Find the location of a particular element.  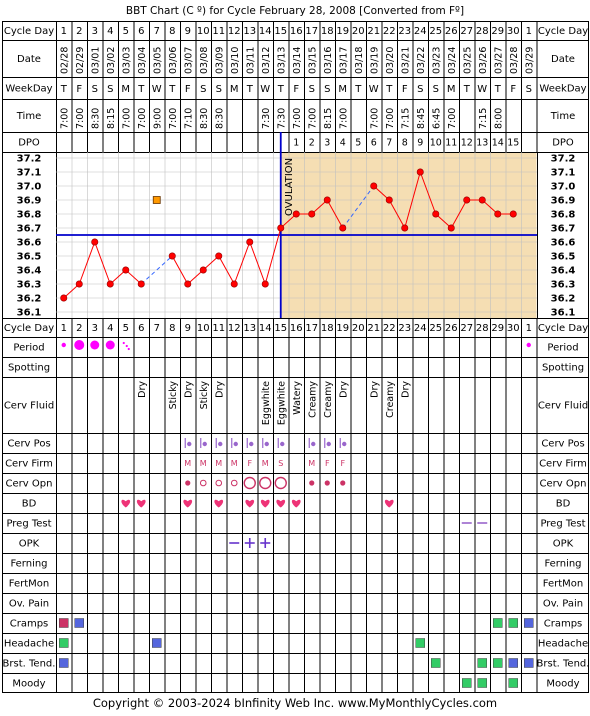

cycle-day-cell: 20 is located at coordinates (358, 31).